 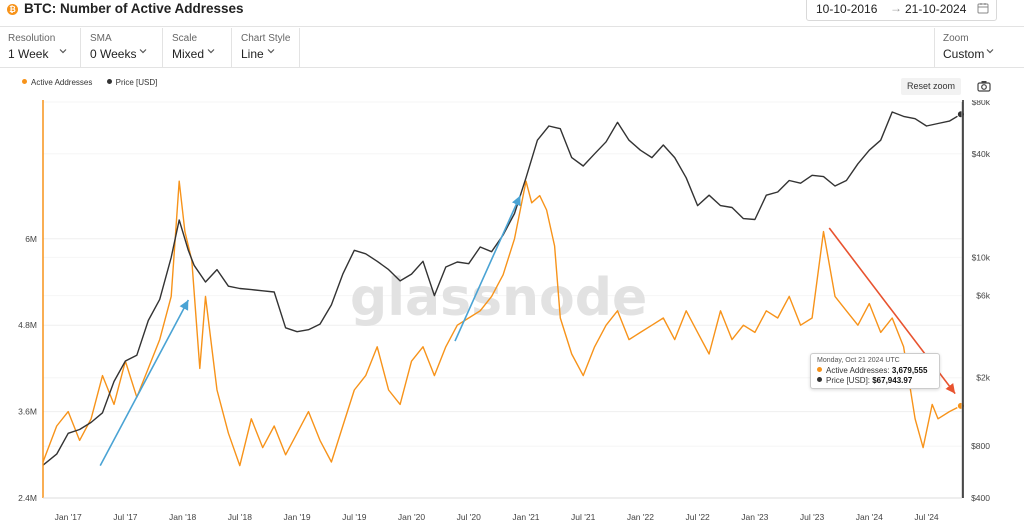 What do you see at coordinates (956, 38) in the screenshot?
I see `zoom-label: Zoom` at bounding box center [956, 38].